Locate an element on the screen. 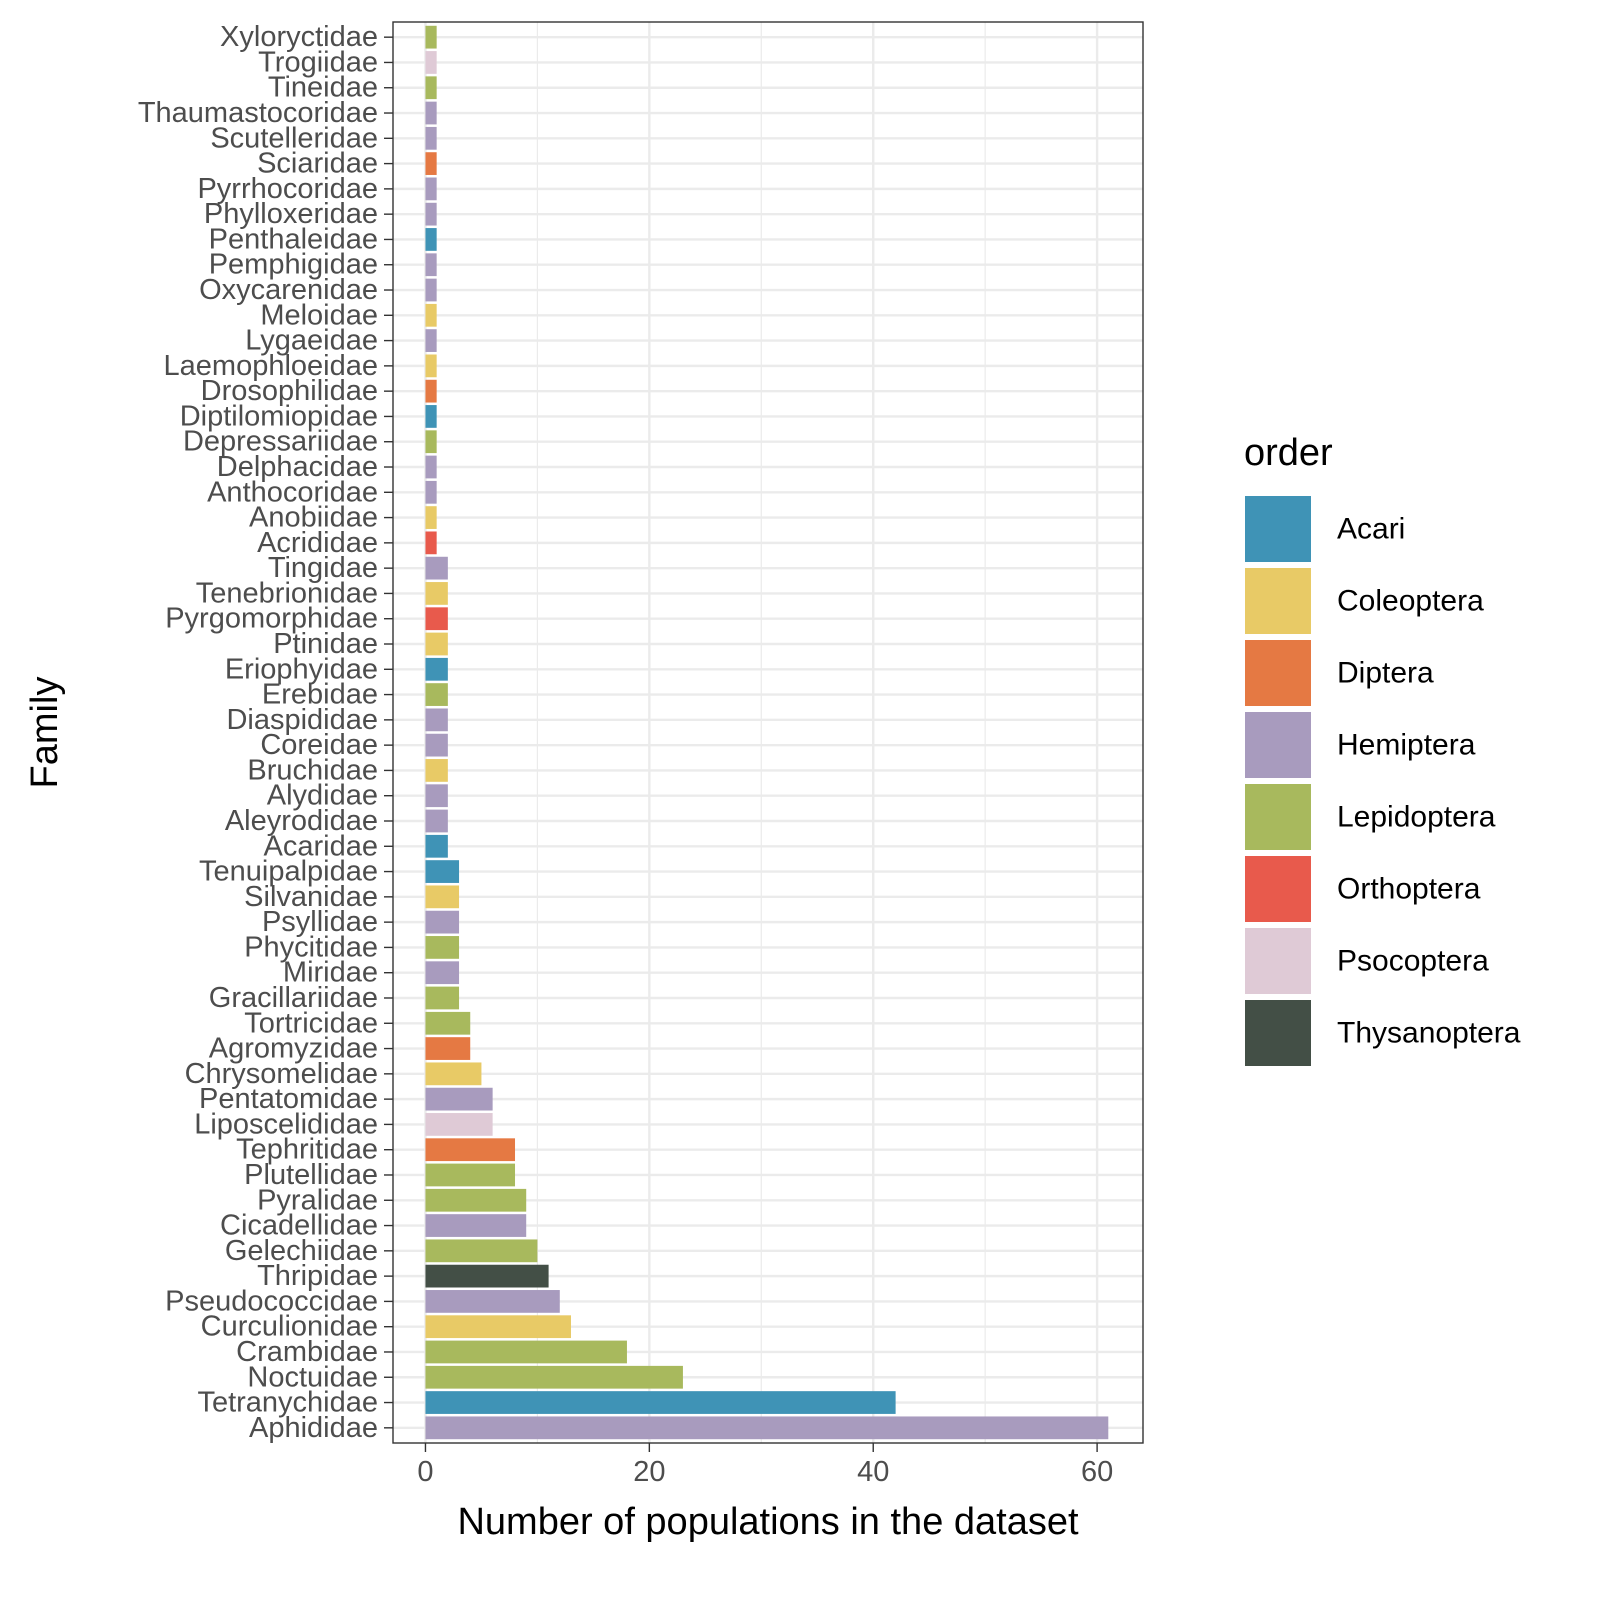  bar-erebidae is located at coordinates (436, 694).